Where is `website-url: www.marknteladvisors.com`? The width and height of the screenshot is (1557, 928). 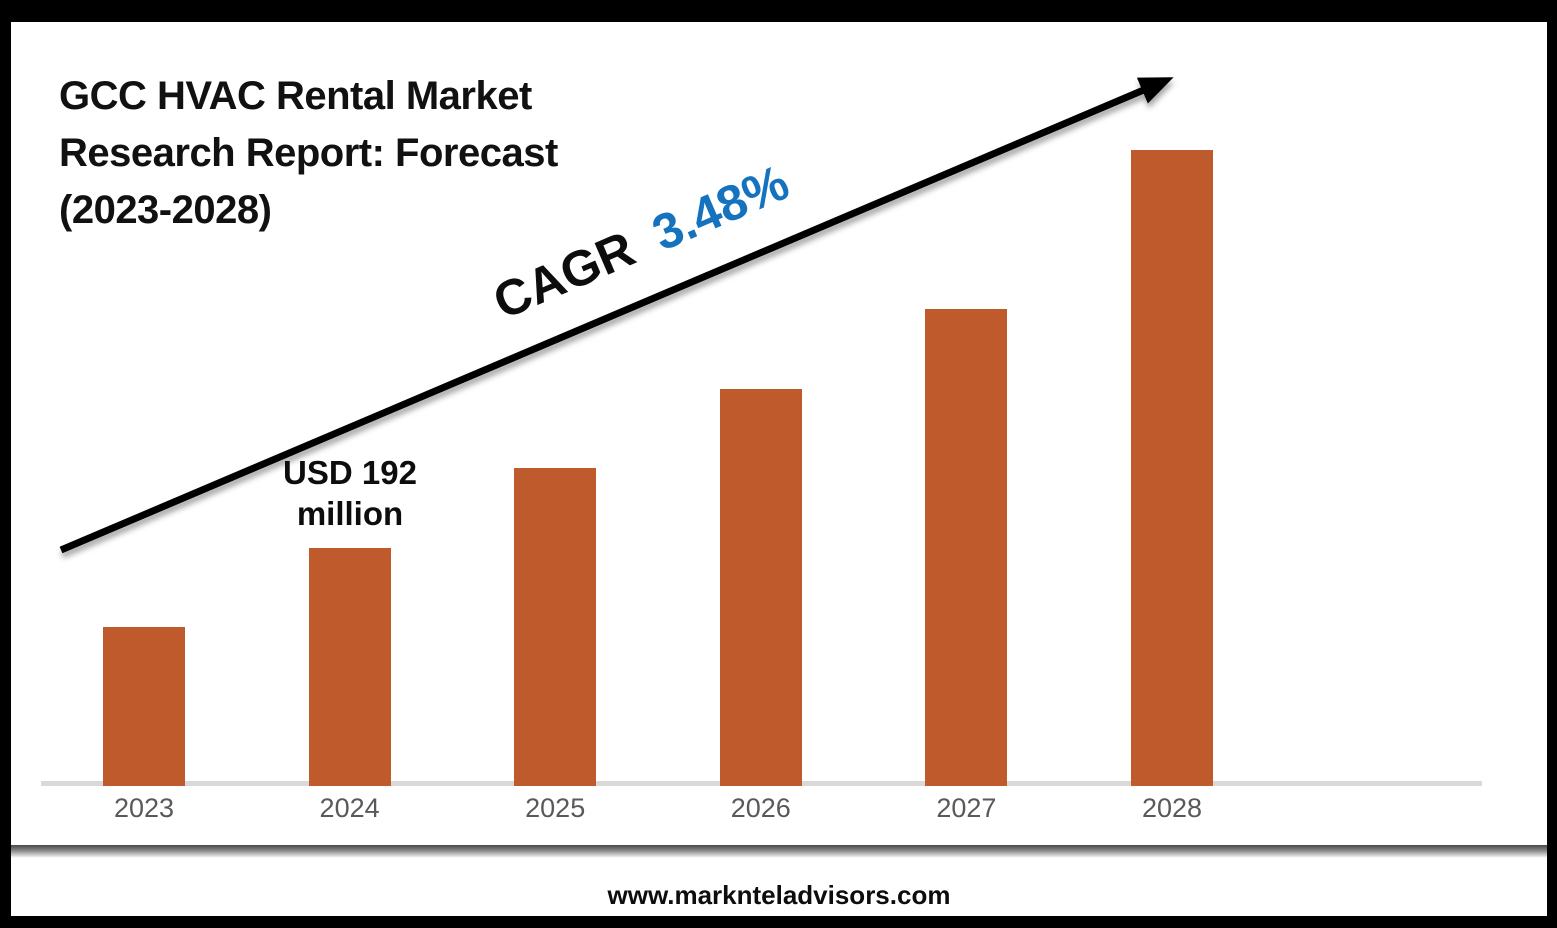 website-url: www.marknteladvisors.com is located at coordinates (779, 895).